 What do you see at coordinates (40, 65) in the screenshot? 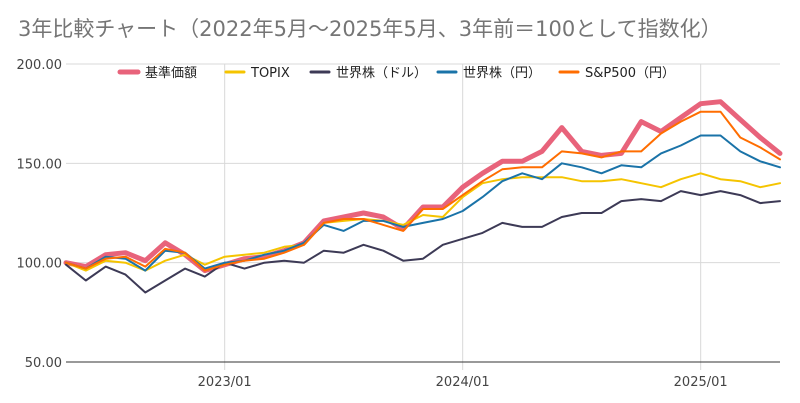
I see `y-tick-label: 200.00` at bounding box center [40, 65].